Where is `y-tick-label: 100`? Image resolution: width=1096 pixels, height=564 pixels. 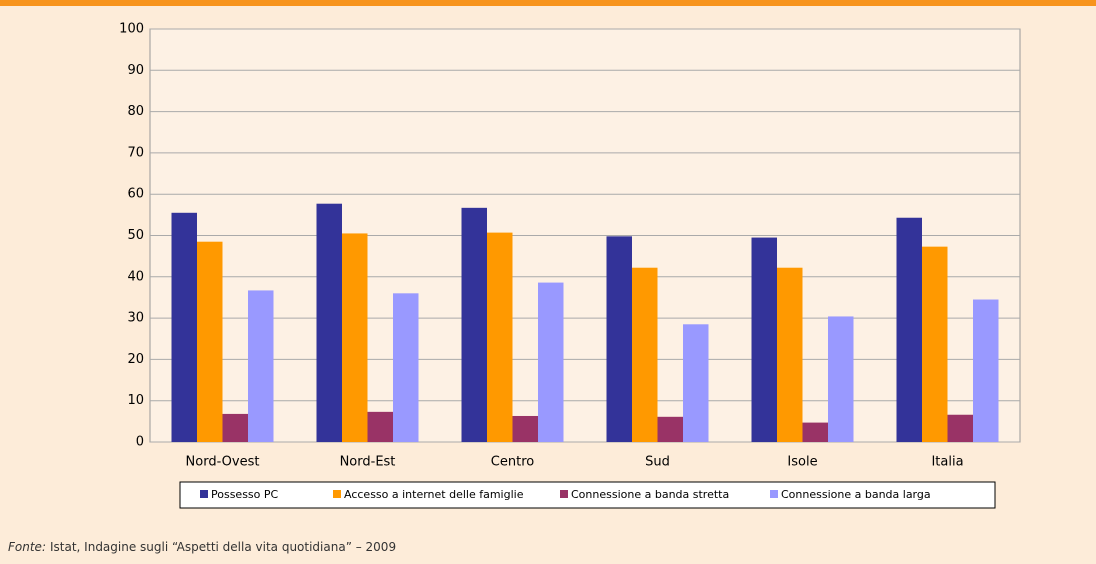
y-tick-label: 100 is located at coordinates (131, 29).